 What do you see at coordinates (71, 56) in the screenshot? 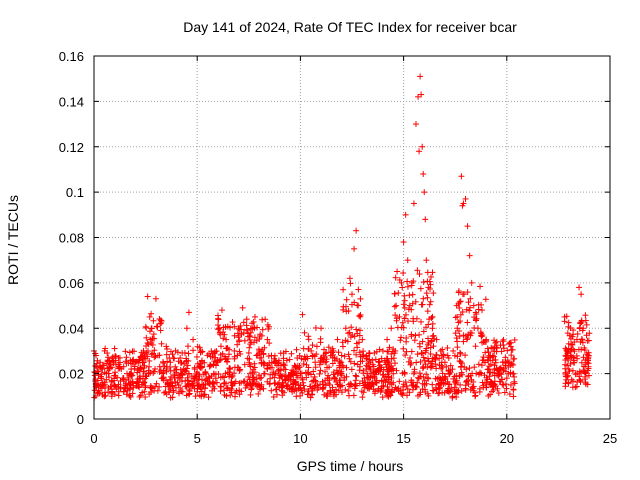
I see `y-tick-label: 0.16` at bounding box center [71, 56].